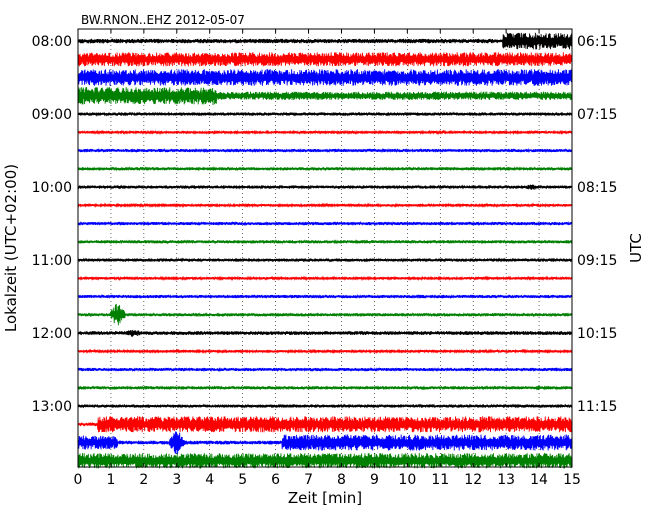  I want to click on y-axis-right-title: UTC, so click(636, 248).